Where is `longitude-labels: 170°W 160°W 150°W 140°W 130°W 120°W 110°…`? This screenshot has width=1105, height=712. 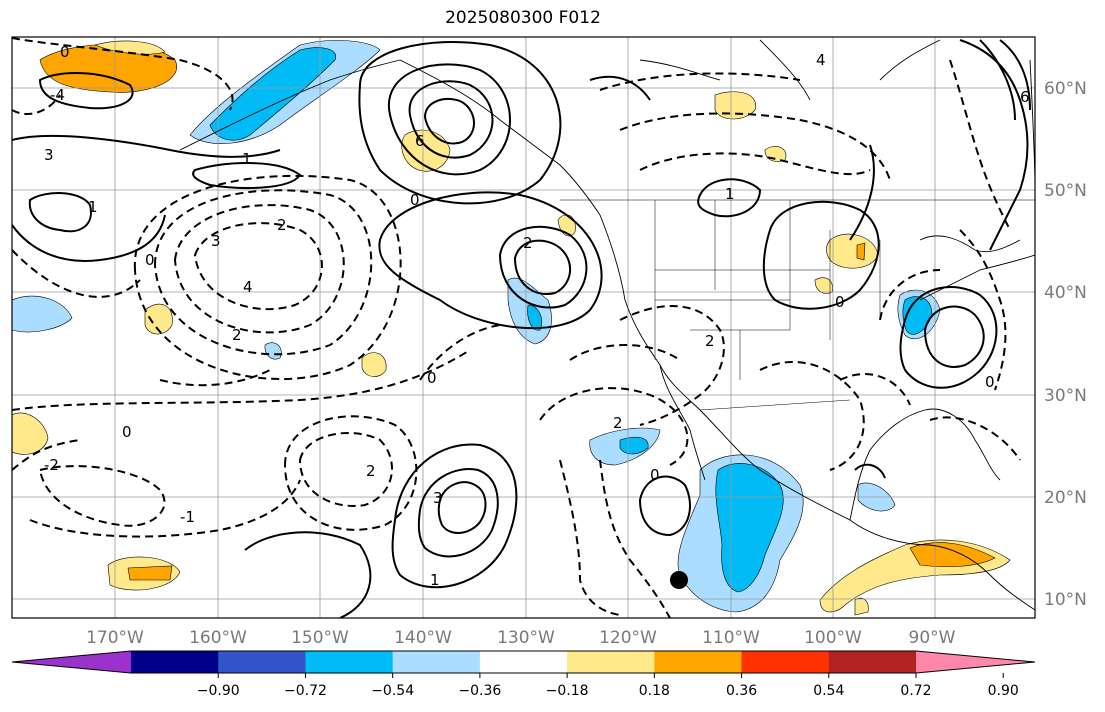
longitude-labels: 170°W 160°W 150°W 140°W 130°W 120°W 110°… is located at coordinates (521, 638).